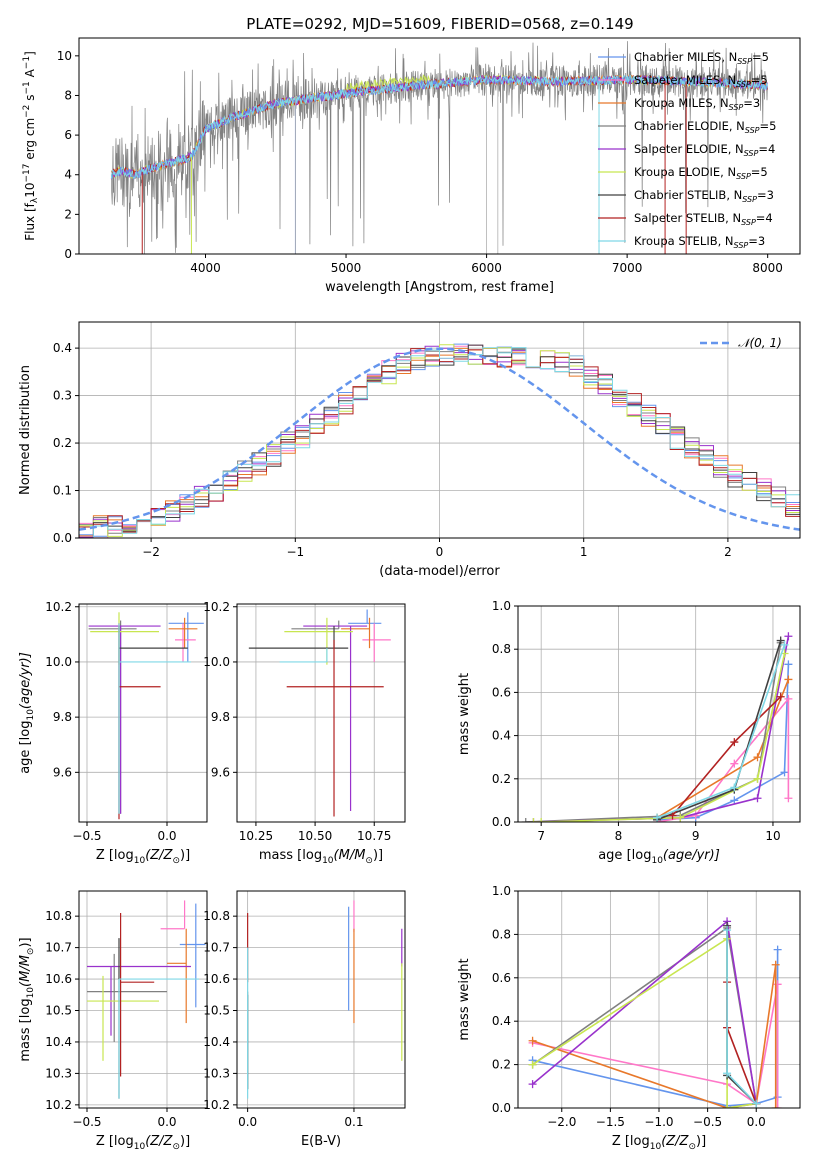  What do you see at coordinates (374, 836) in the screenshot?
I see `x-tick-label: 10.75` at bounding box center [374, 836].